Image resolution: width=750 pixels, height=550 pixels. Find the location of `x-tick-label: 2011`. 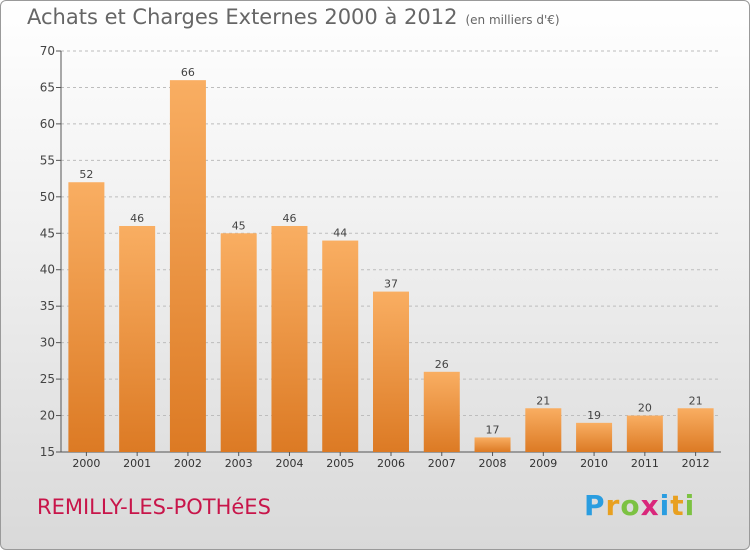

x-tick-label: 2011 is located at coordinates (645, 463).